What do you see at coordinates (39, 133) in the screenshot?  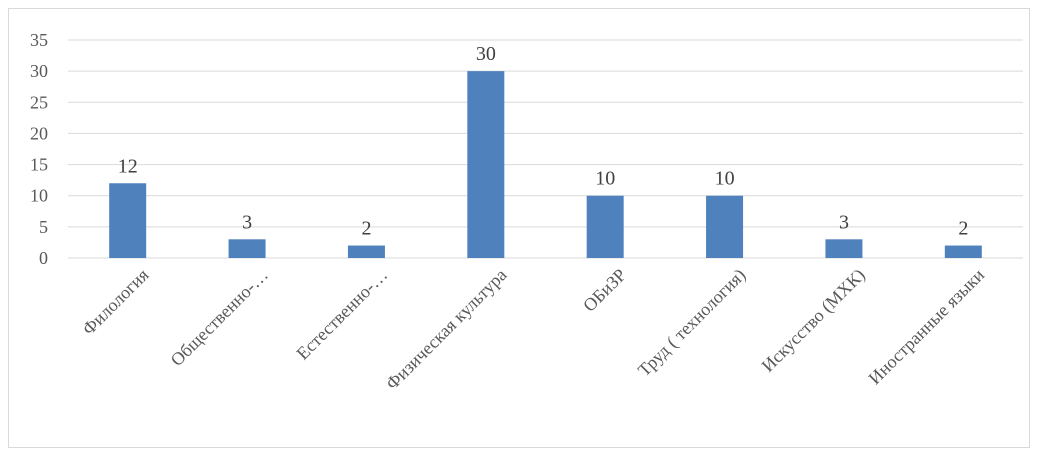 I see `y-tick-label: 20` at bounding box center [39, 133].